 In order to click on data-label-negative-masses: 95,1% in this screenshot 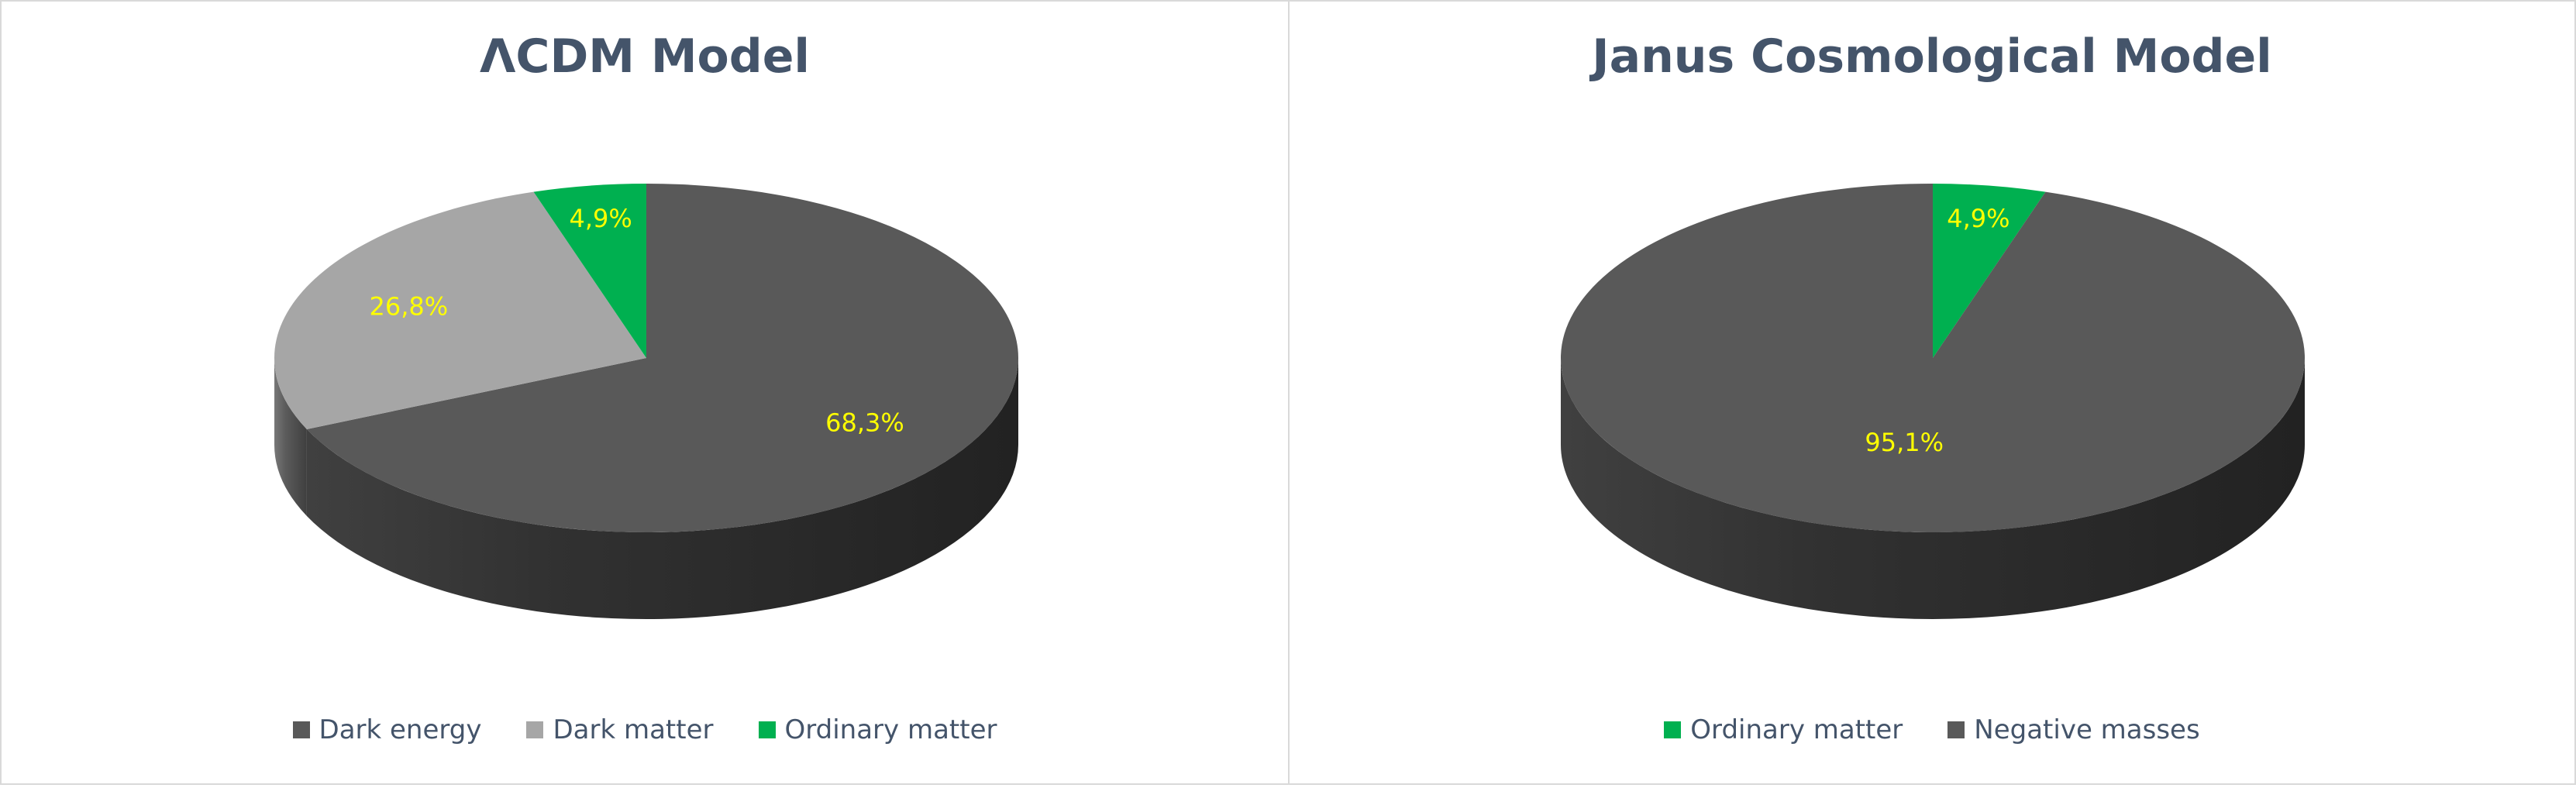, I will do `click(1904, 442)`.